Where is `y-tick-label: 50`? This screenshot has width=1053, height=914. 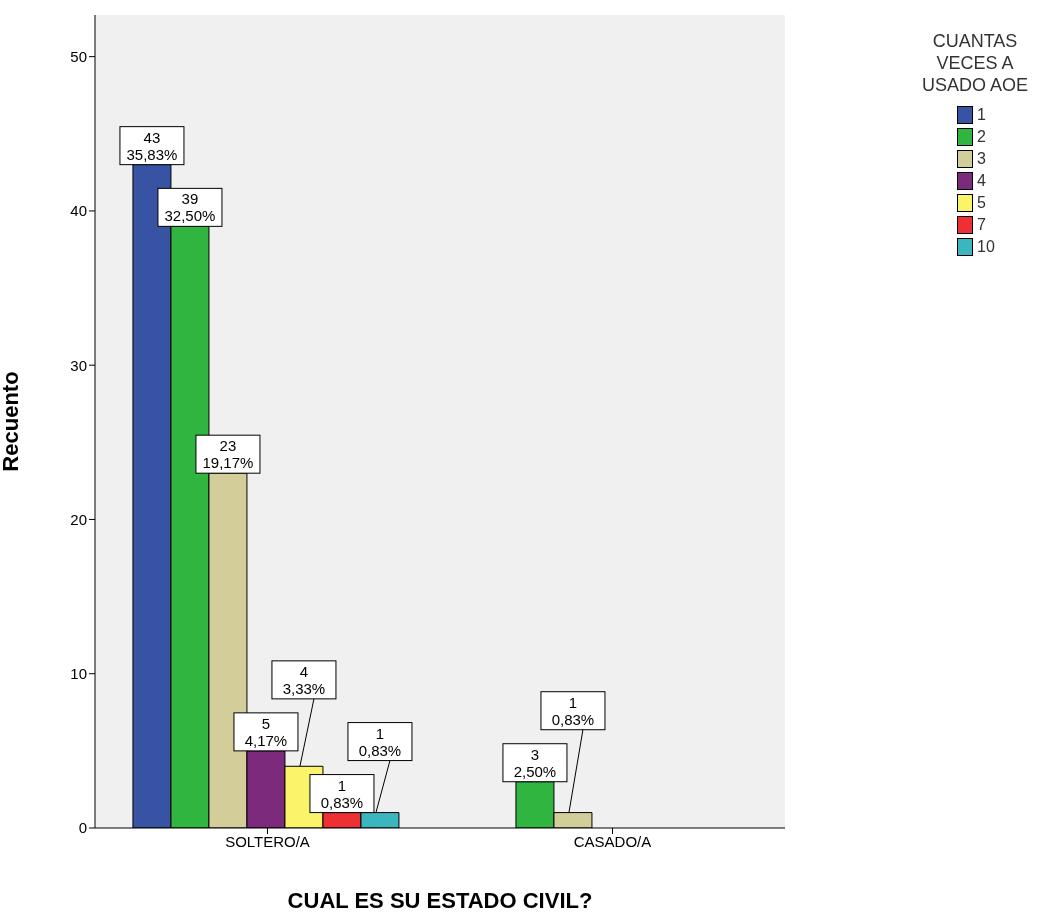
y-tick-label: 50 is located at coordinates (78, 56).